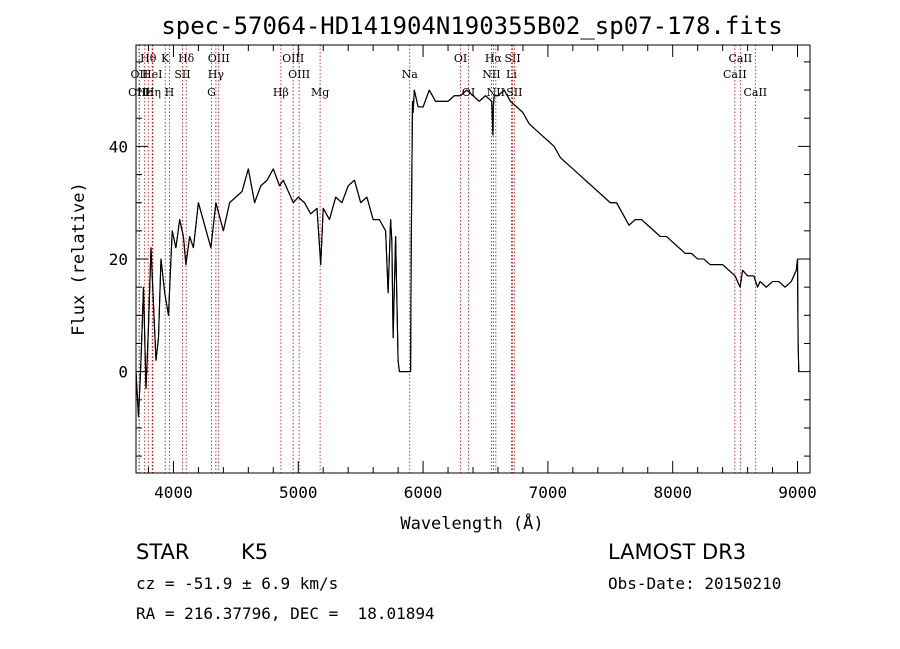  I want to click on y-tick-label-2: 40, so click(118, 146).